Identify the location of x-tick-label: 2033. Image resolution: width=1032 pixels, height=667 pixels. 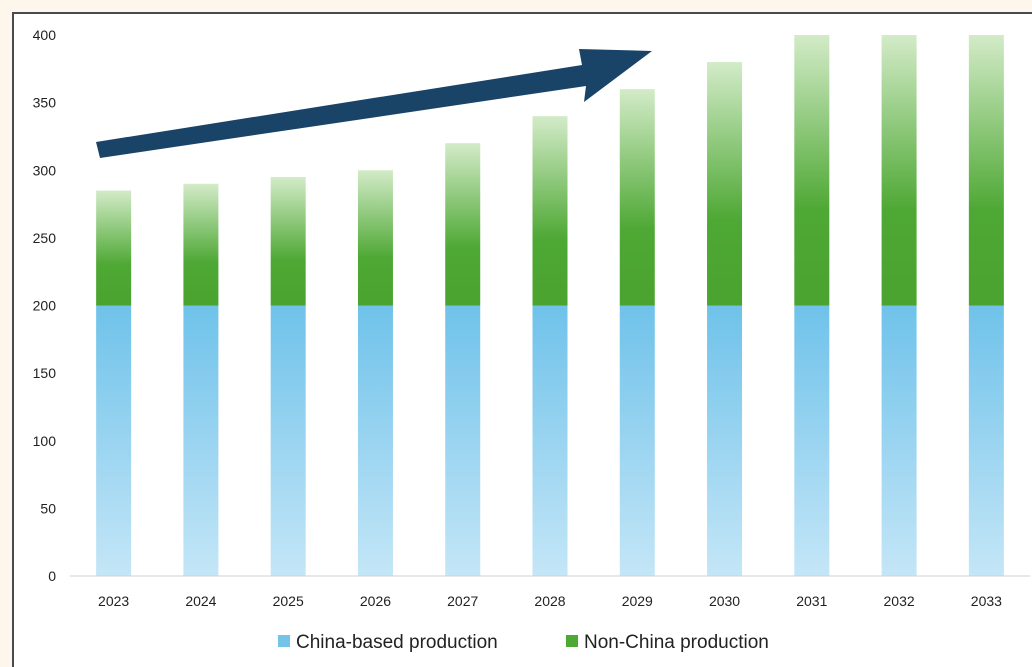
(986, 601).